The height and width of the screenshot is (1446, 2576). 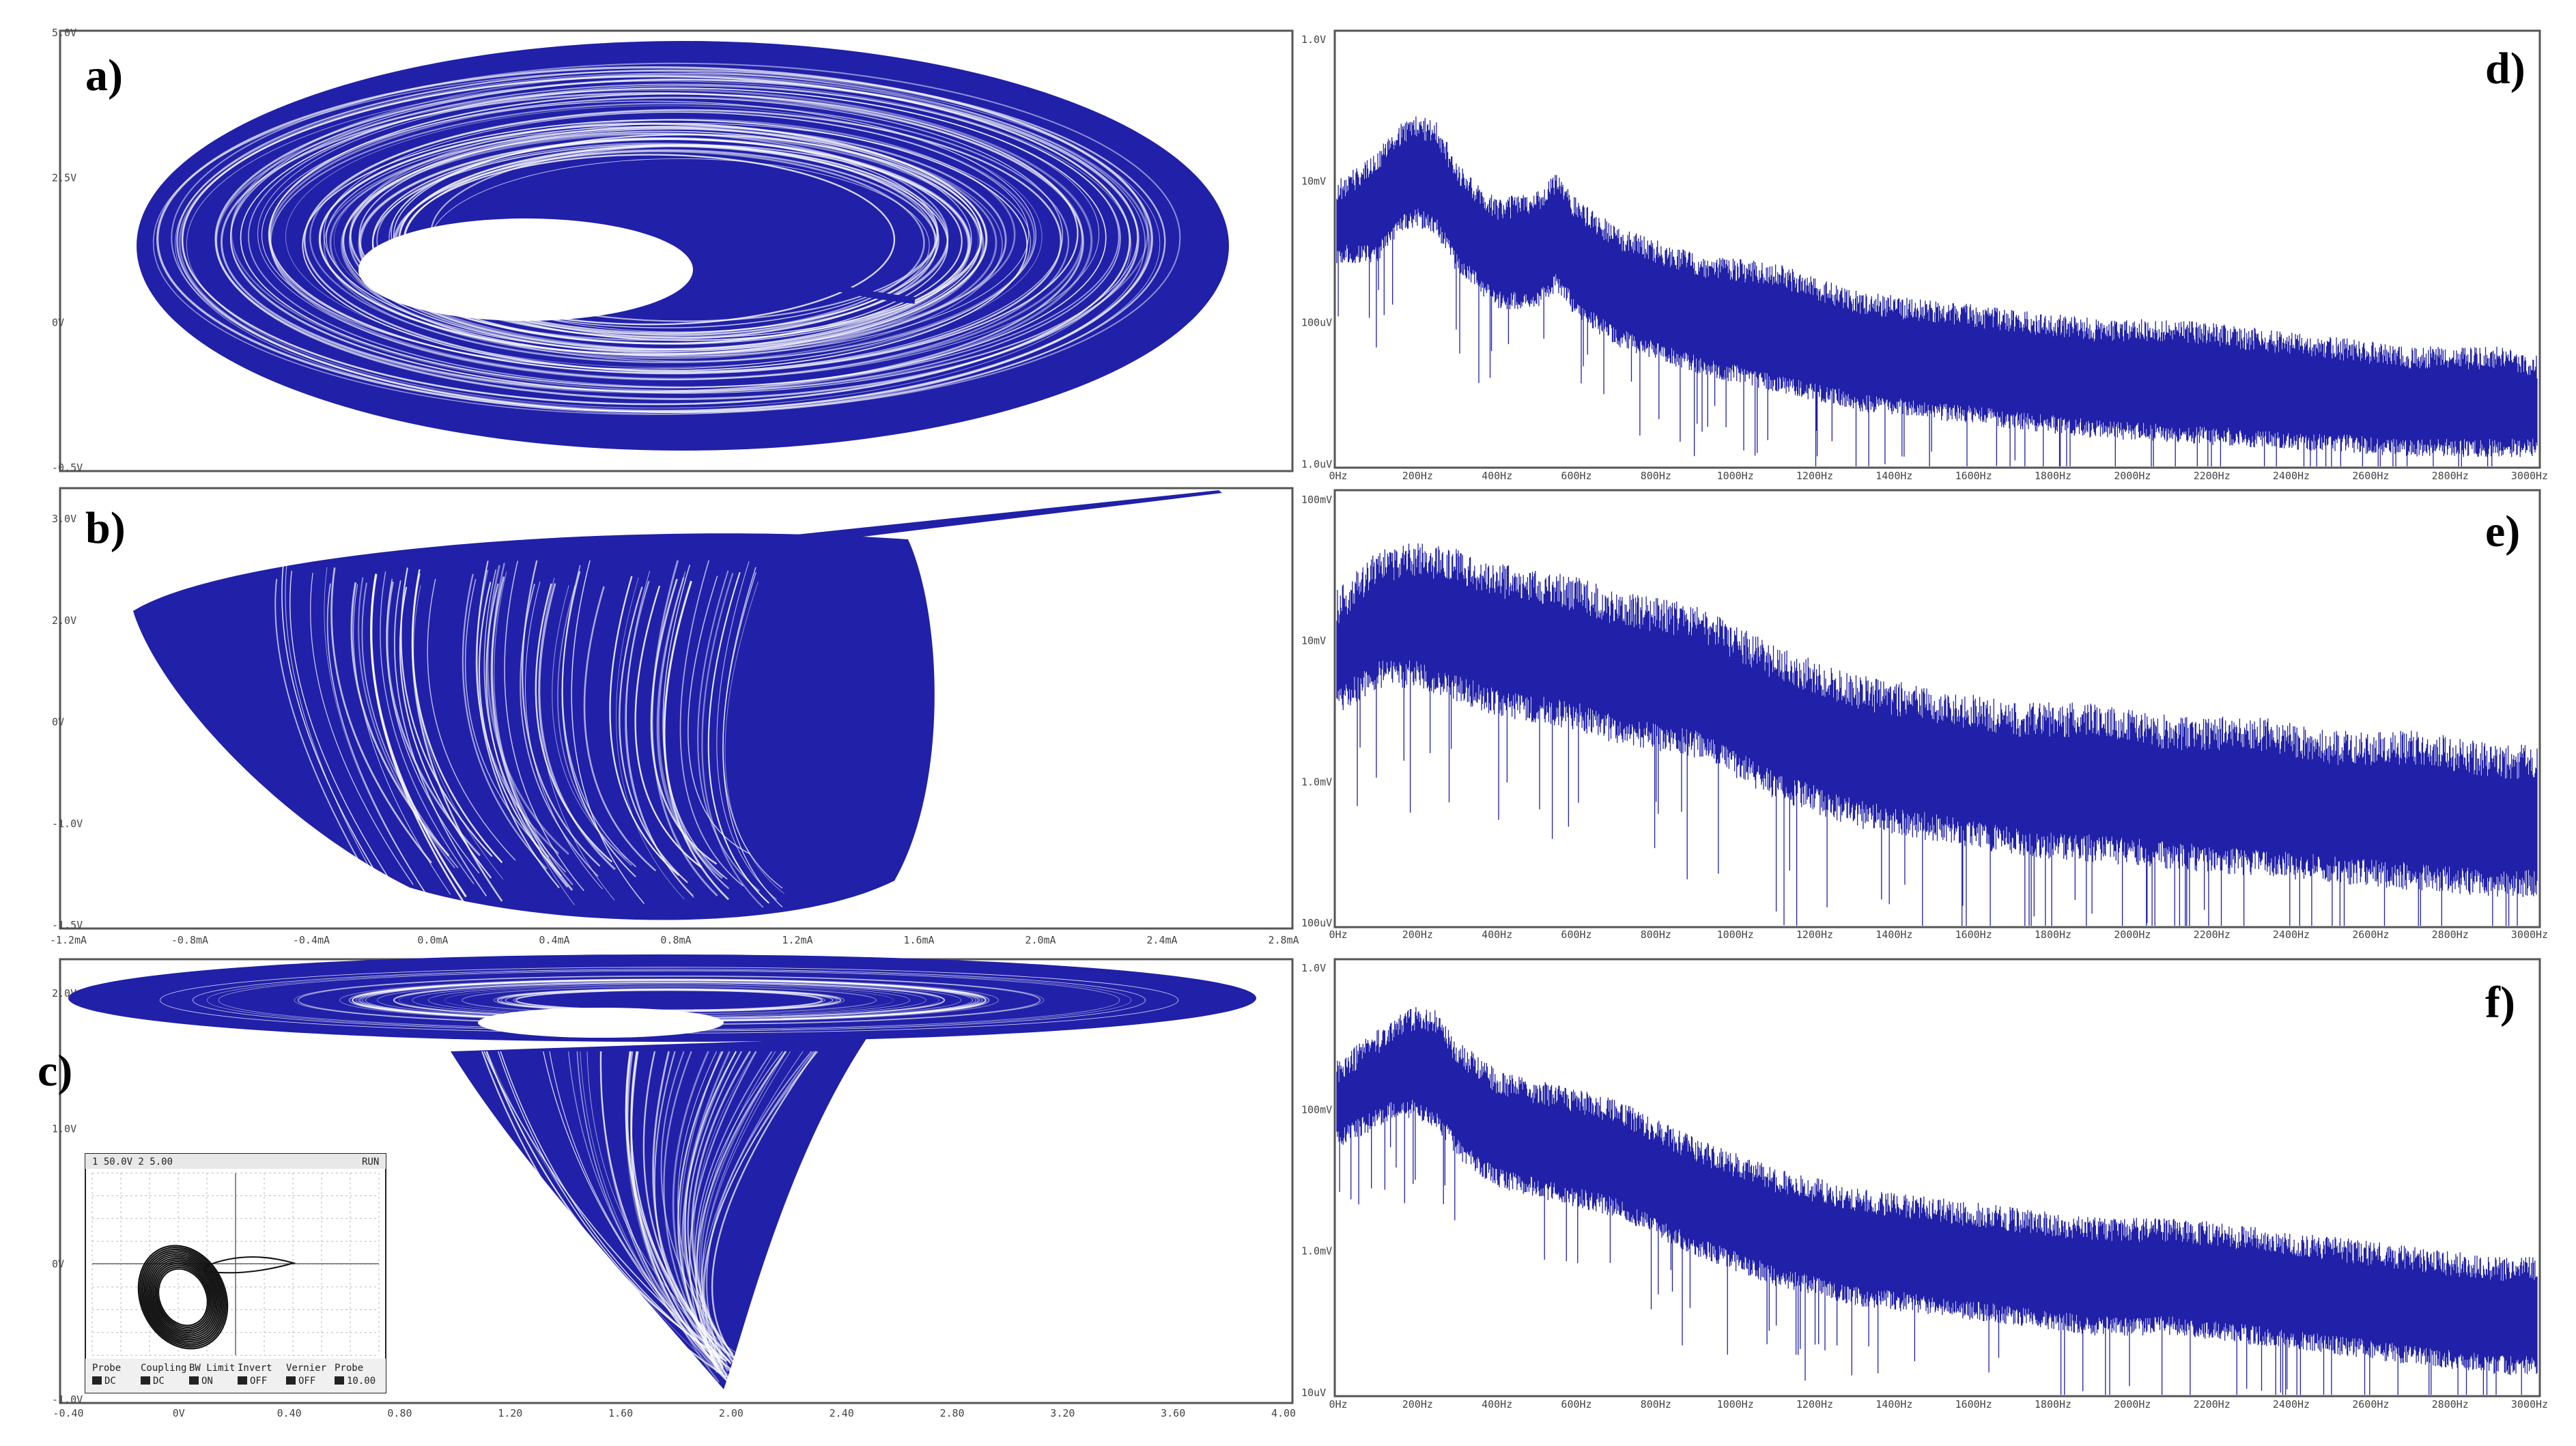 I want to click on x-tick-label: 0.0mA, so click(x=433, y=940).